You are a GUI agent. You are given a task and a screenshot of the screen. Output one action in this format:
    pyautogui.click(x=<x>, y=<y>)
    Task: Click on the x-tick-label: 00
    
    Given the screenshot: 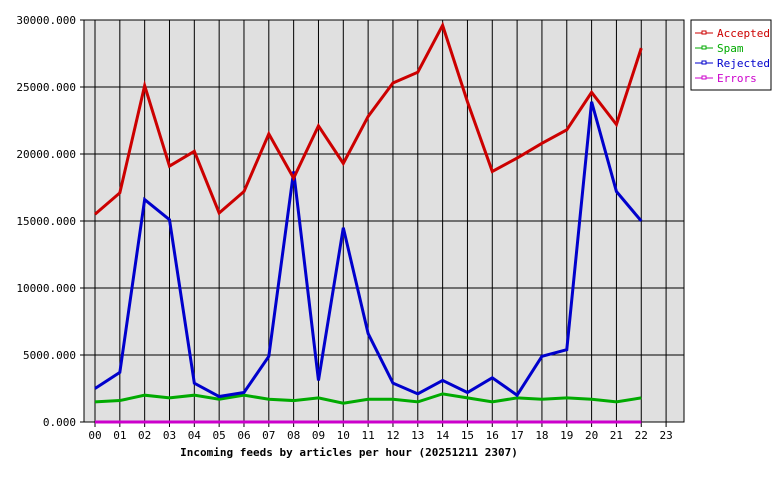 What is the action you would take?
    pyautogui.click(x=94, y=435)
    